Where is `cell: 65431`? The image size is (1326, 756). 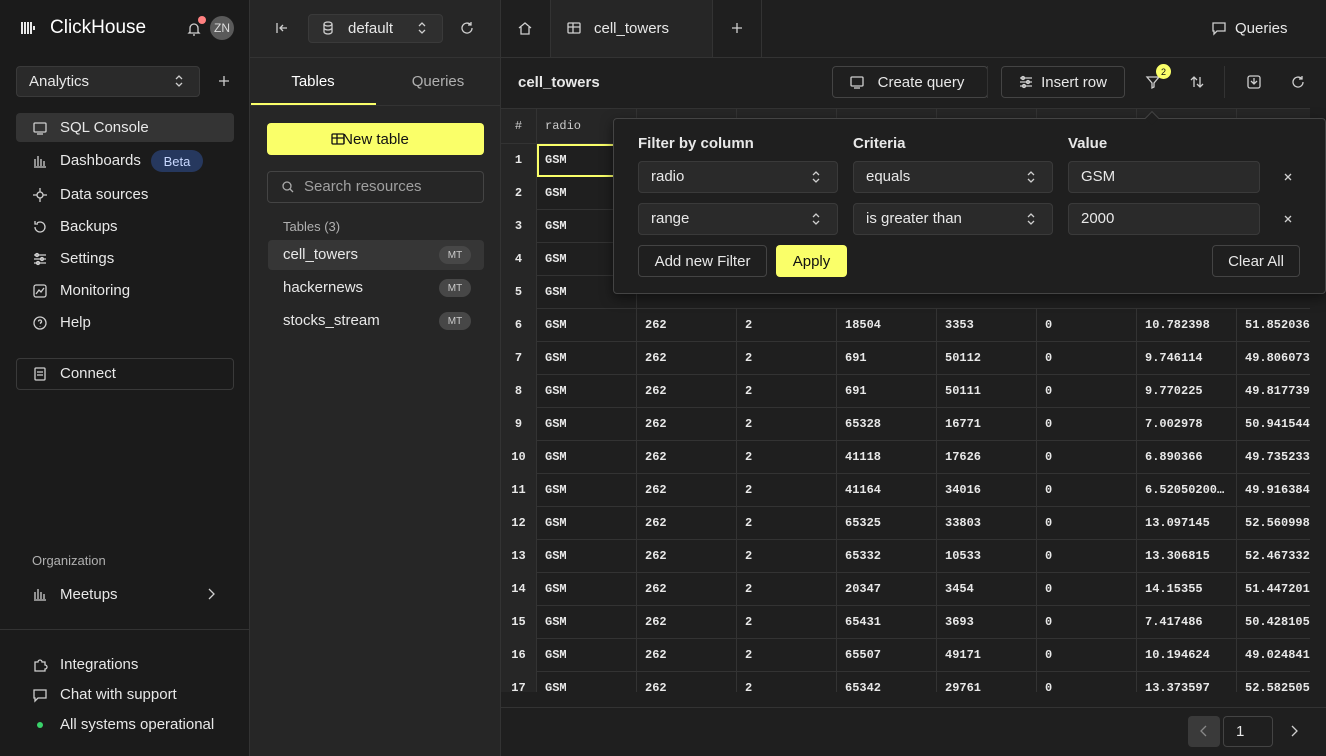 cell: 65431 is located at coordinates (887, 622).